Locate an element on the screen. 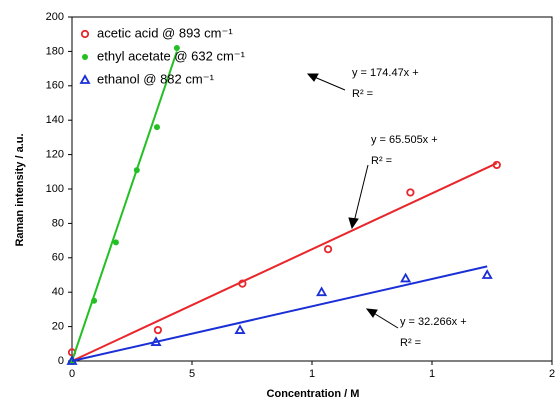 This screenshot has height=402, width=558. legend-label: ethanol @ 882 cm⁻¹ is located at coordinates (156, 78).